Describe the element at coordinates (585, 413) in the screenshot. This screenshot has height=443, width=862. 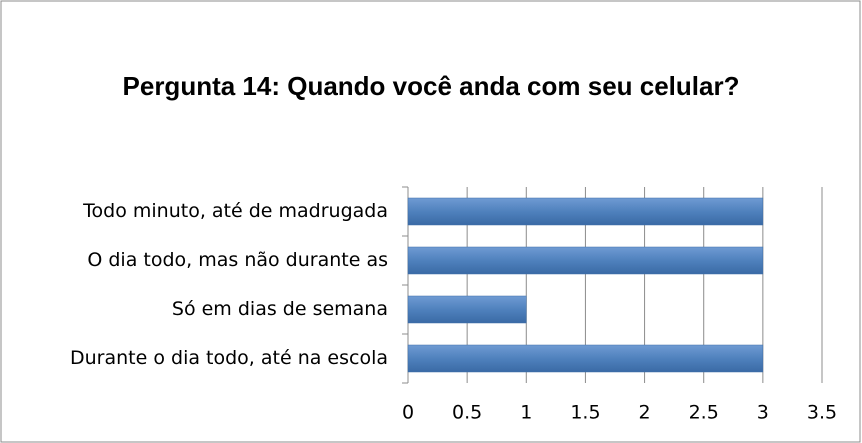
I see `x-tick-label: 1.5` at that location.